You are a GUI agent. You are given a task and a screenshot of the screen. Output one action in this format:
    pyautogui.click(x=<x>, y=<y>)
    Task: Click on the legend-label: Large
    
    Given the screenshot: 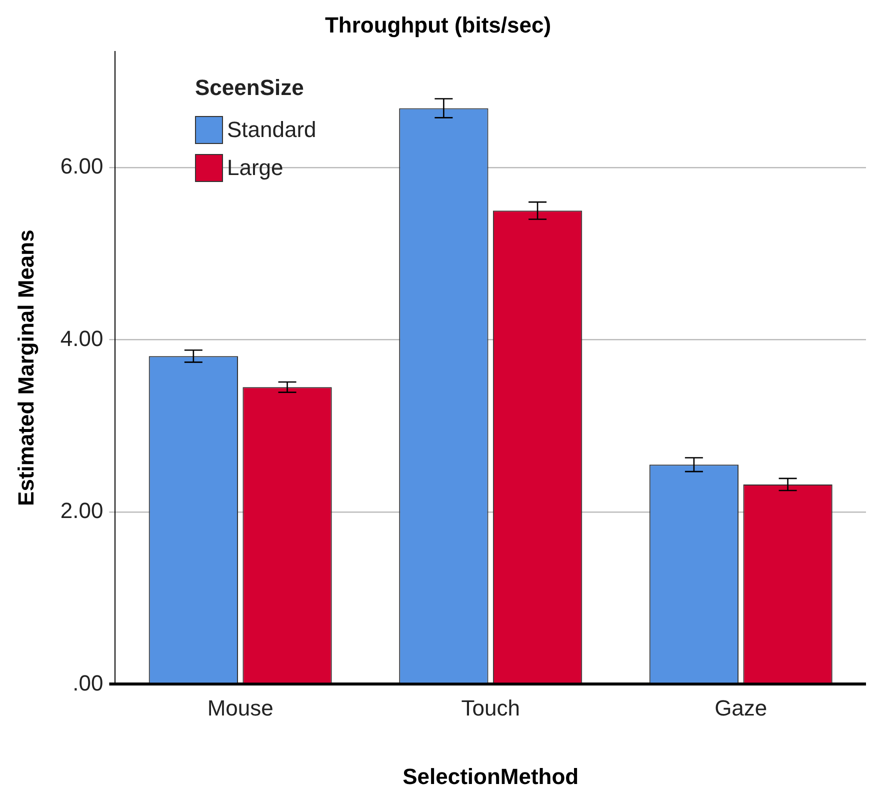 What is the action you would take?
    pyautogui.click(x=255, y=168)
    